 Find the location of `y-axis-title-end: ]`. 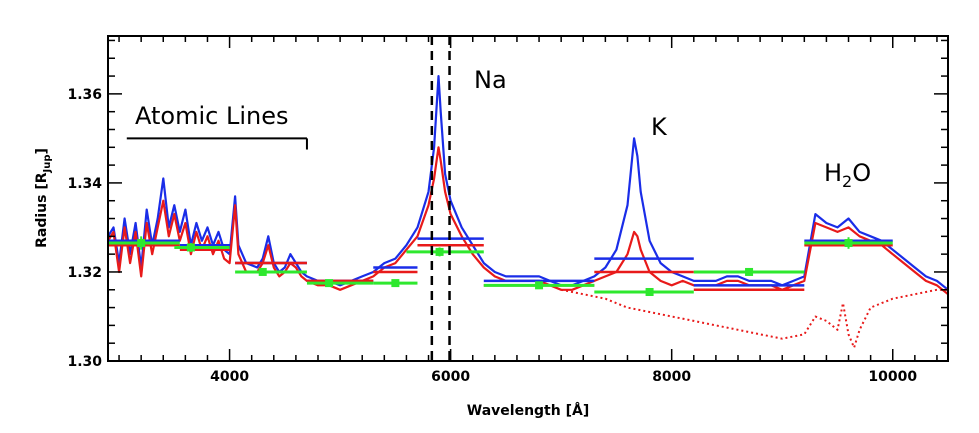

y-axis-title-end: ] is located at coordinates (42, 151).